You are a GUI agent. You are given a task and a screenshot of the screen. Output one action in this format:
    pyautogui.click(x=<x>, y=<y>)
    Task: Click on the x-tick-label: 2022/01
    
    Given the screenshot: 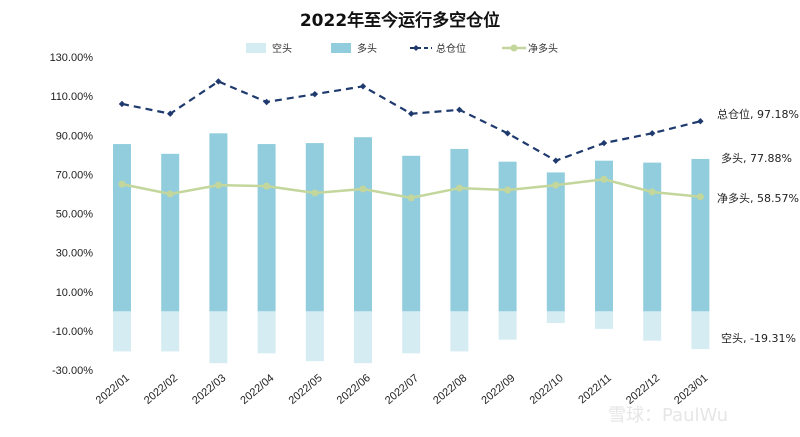 What is the action you would take?
    pyautogui.click(x=113, y=389)
    